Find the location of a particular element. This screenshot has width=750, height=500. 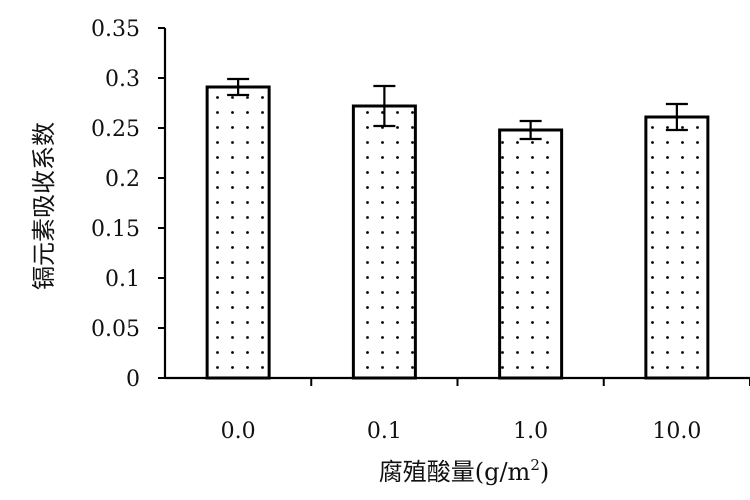

y-tick-label: 0.25 is located at coordinates (115, 129).